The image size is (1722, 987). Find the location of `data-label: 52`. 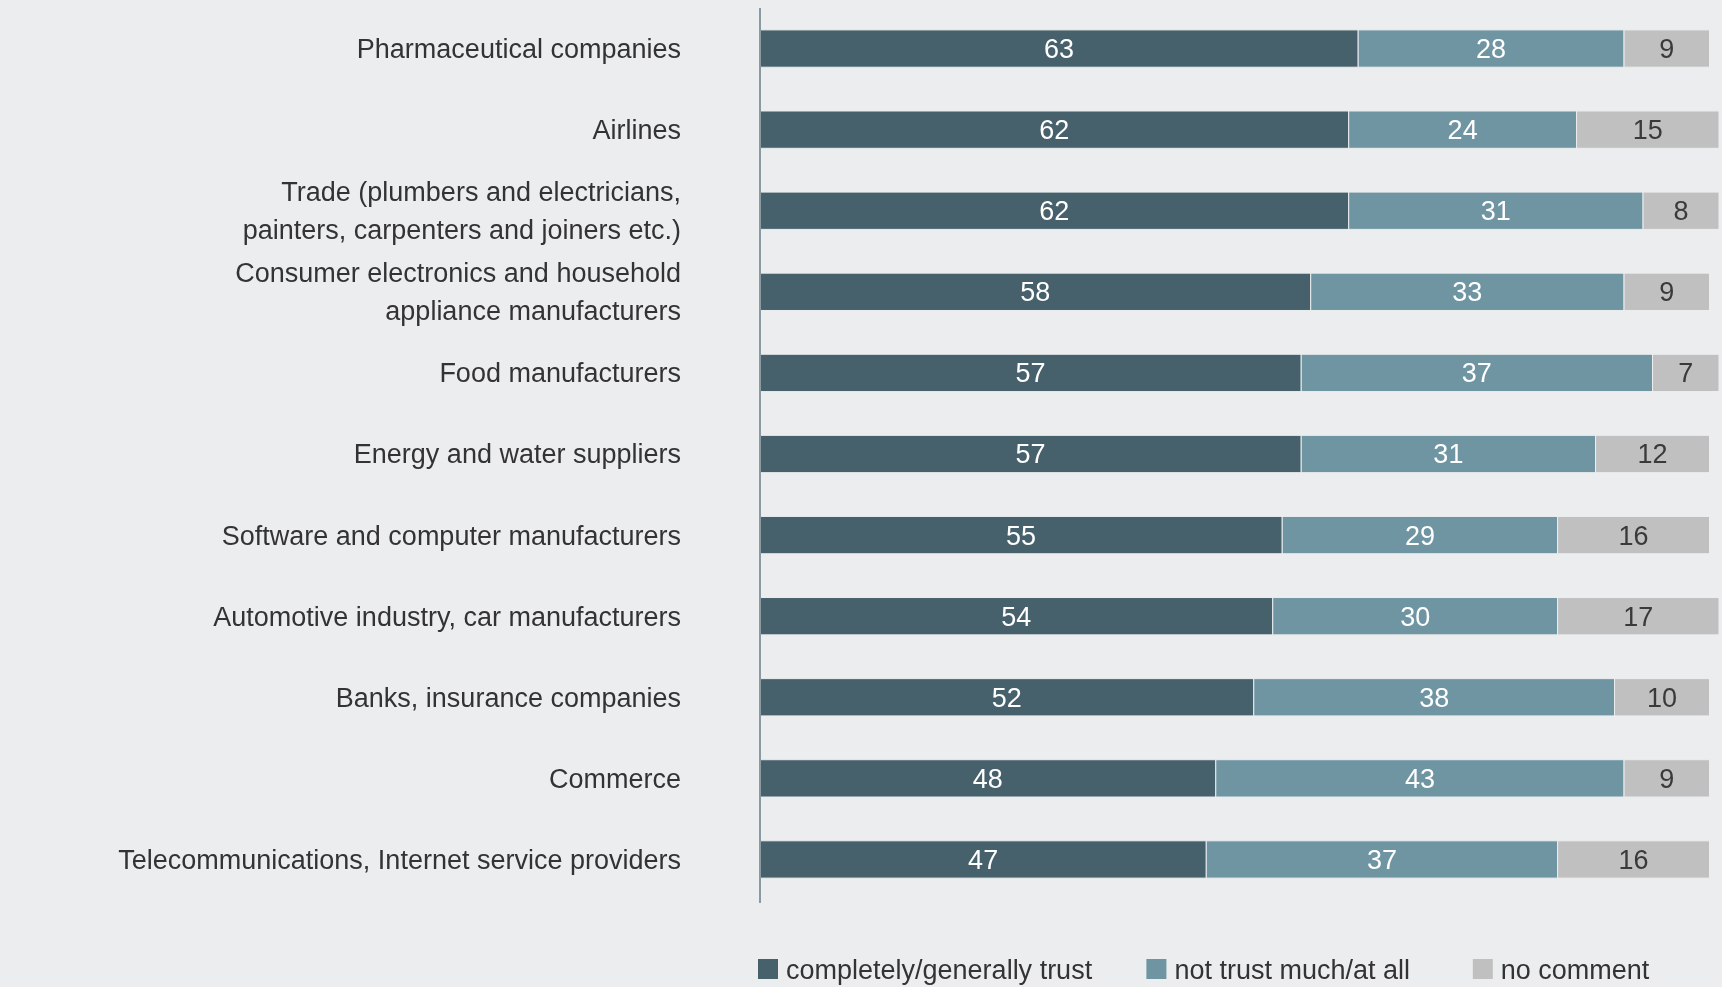

data-label: 52 is located at coordinates (1006, 697).